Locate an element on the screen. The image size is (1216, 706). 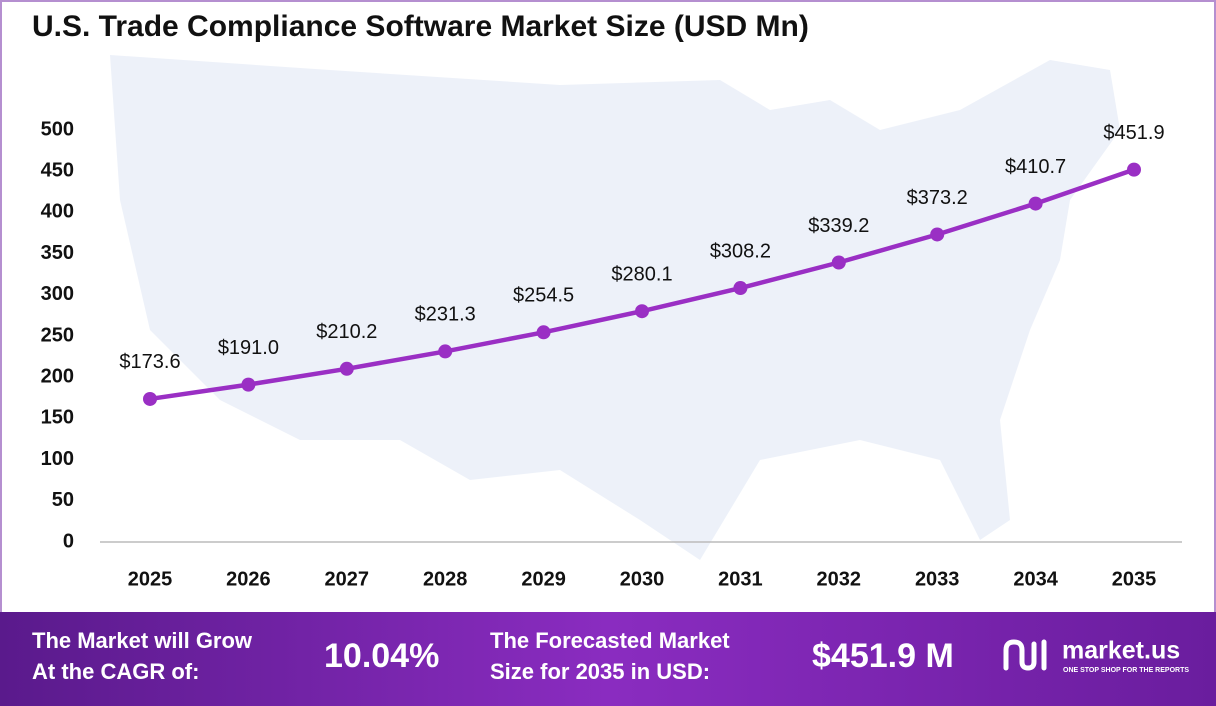
brand-logo is located at coordinates (1025, 655).